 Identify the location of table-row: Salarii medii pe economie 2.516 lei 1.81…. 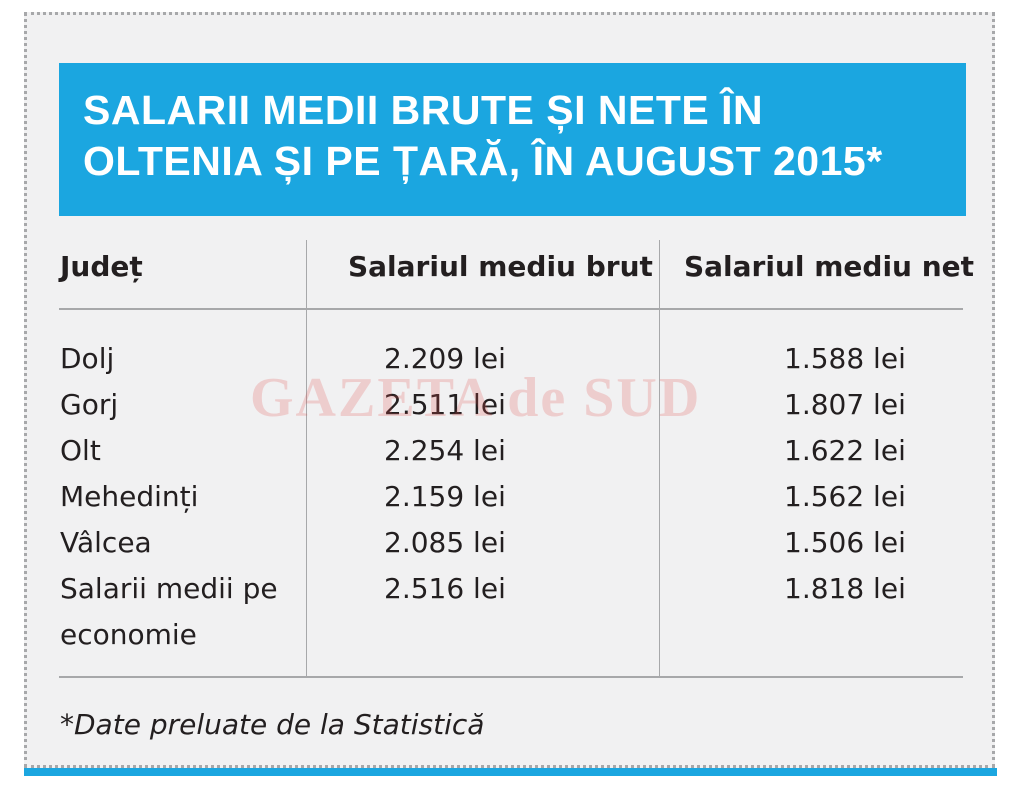
(512, 612).